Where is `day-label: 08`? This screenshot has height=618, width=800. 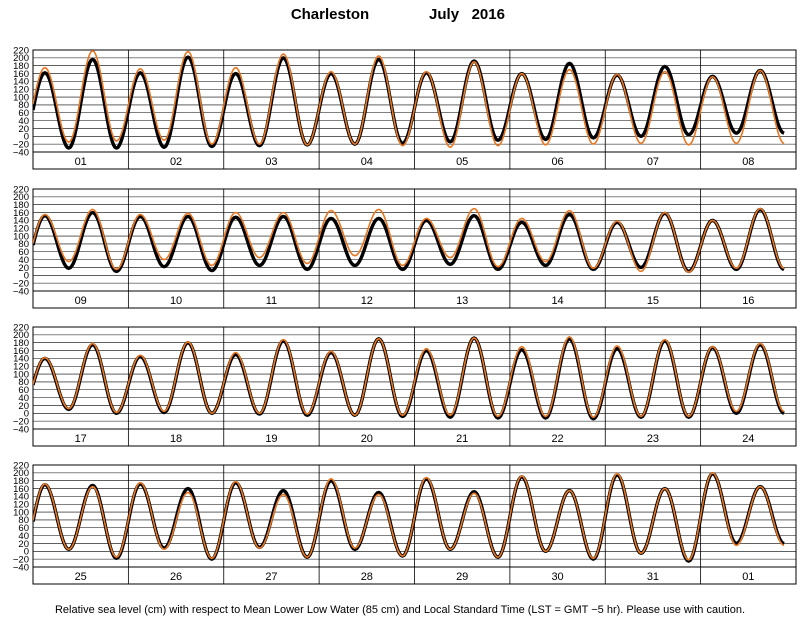
day-label: 08 is located at coordinates (748, 162).